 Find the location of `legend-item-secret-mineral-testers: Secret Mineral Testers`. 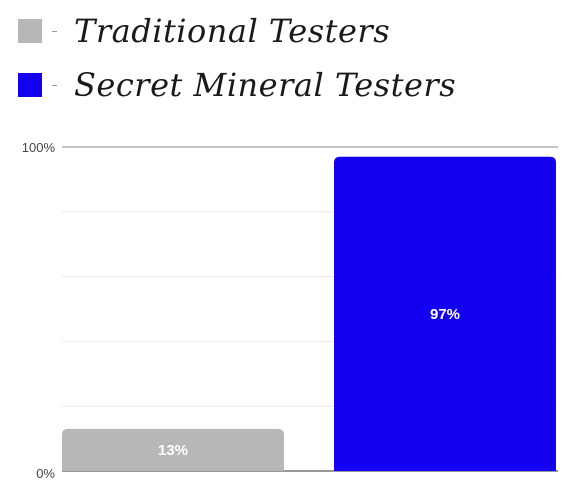

legend-item-secret-mineral-testers: Secret Mineral Testers is located at coordinates (237, 85).